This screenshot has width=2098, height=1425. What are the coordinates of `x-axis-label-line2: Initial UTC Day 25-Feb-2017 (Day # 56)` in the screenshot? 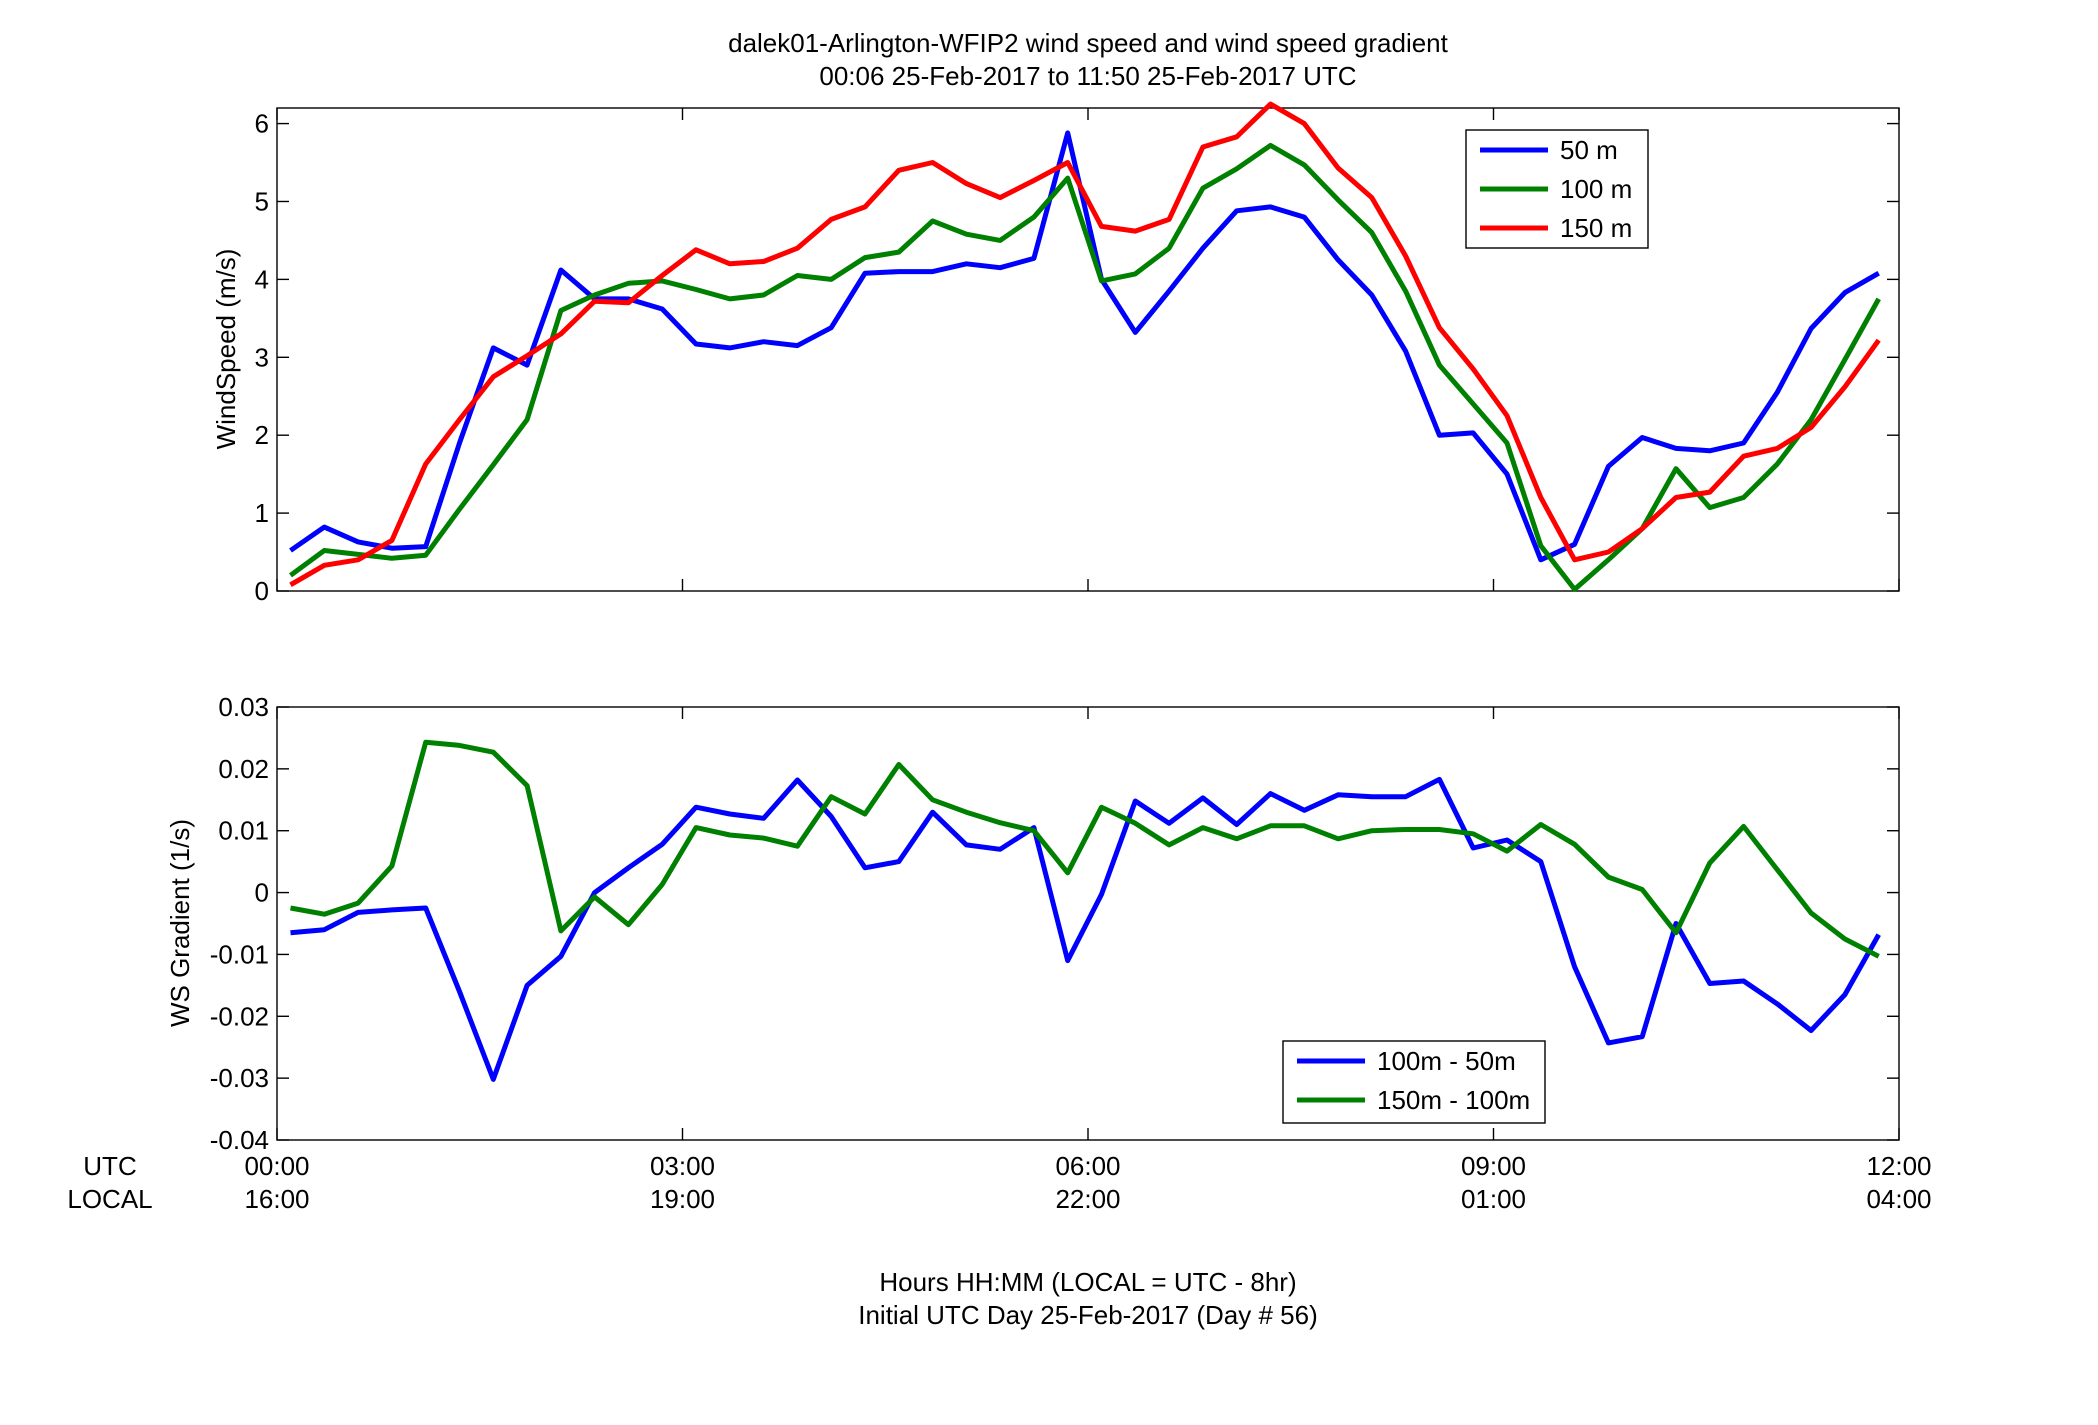 It's located at (1088, 1315).